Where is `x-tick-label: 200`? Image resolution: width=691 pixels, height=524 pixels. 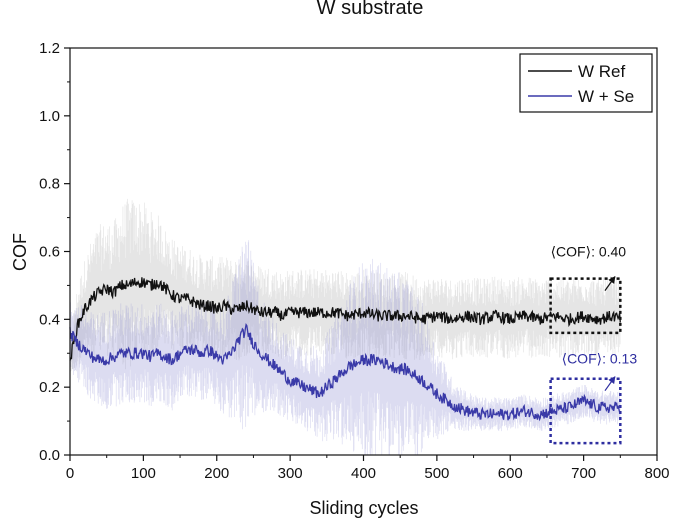
x-tick-label: 200 is located at coordinates (216, 473).